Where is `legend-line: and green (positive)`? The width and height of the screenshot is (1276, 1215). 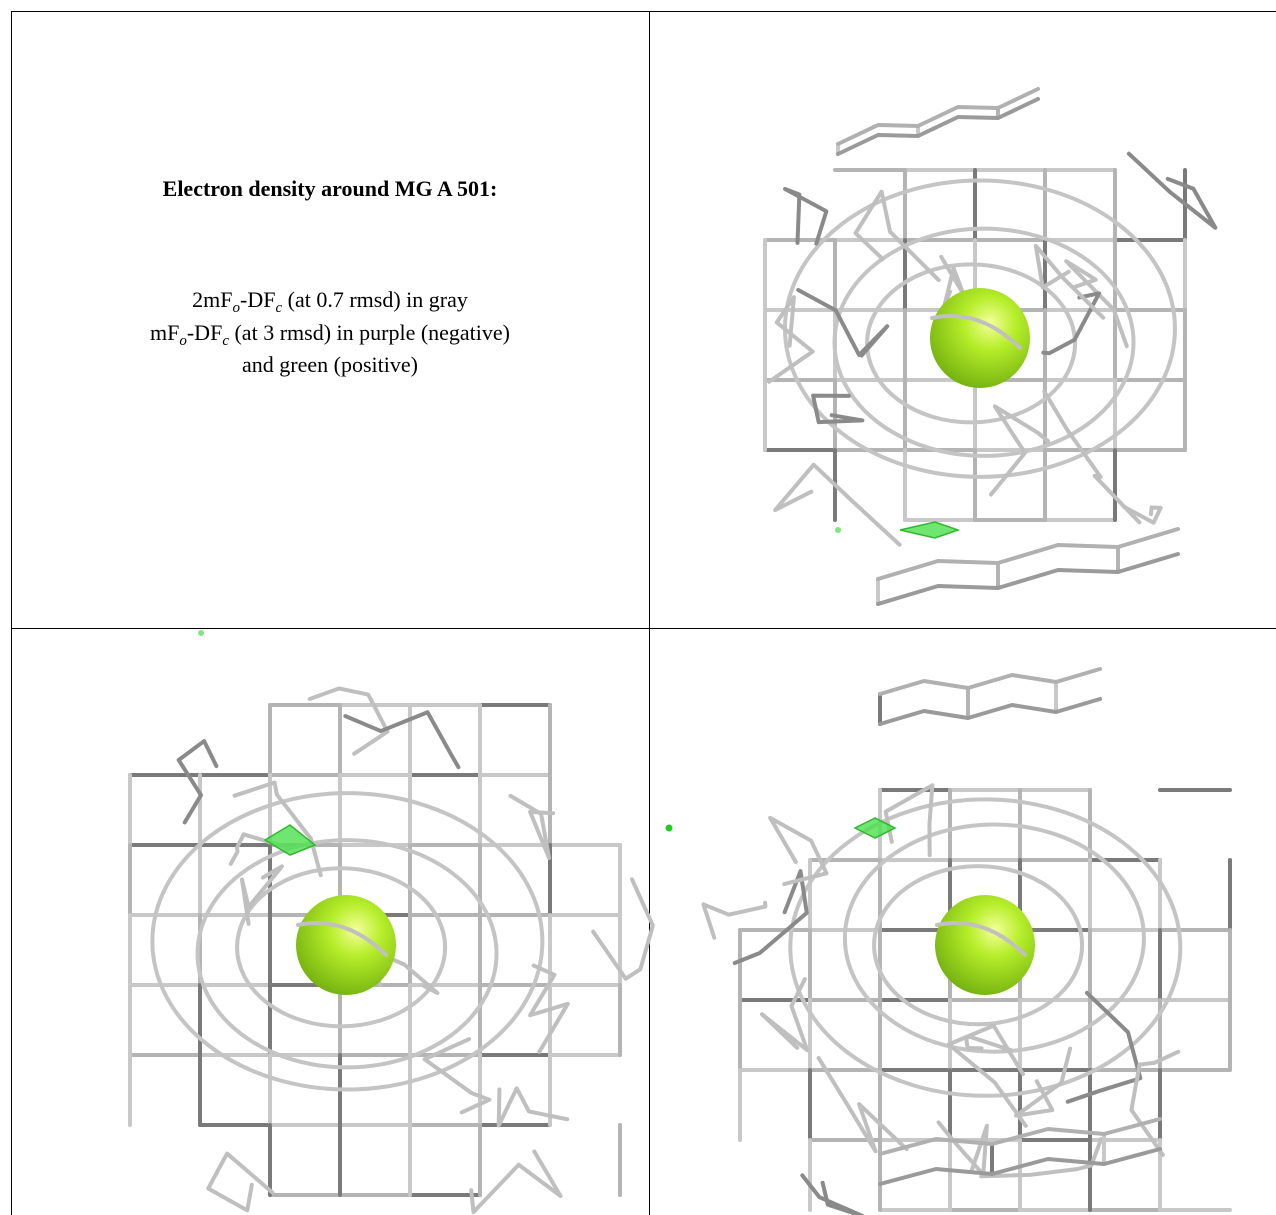 legend-line: and green (positive) is located at coordinates (330, 364).